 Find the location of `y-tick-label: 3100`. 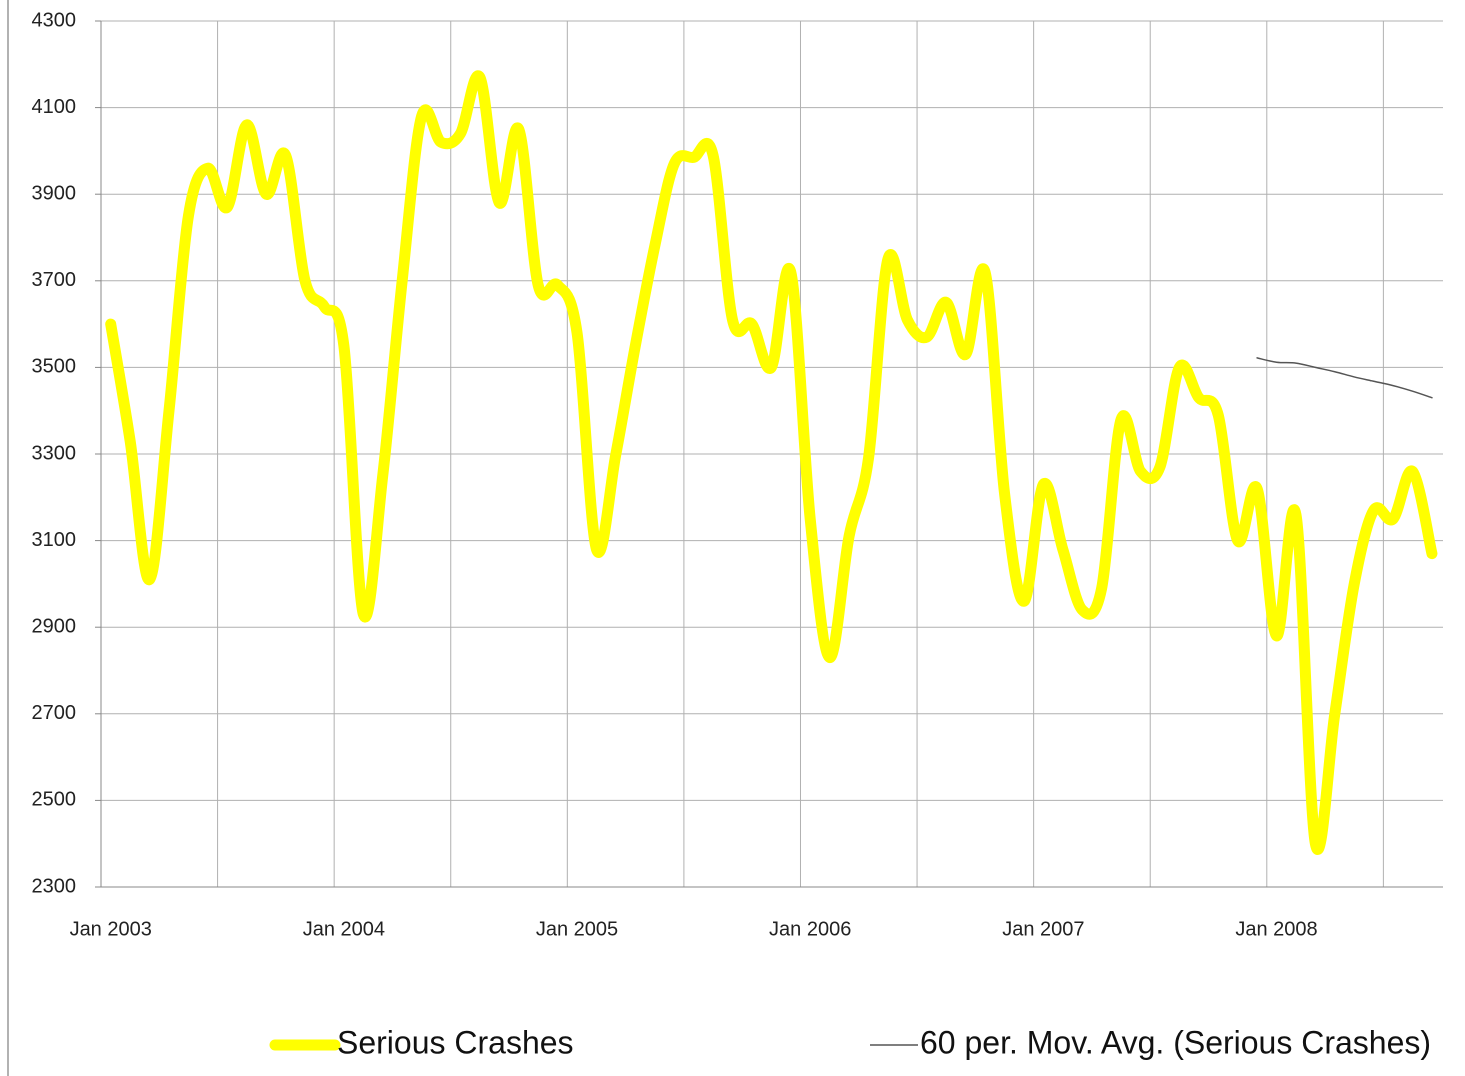

y-tick-label: 3100 is located at coordinates (54, 540).